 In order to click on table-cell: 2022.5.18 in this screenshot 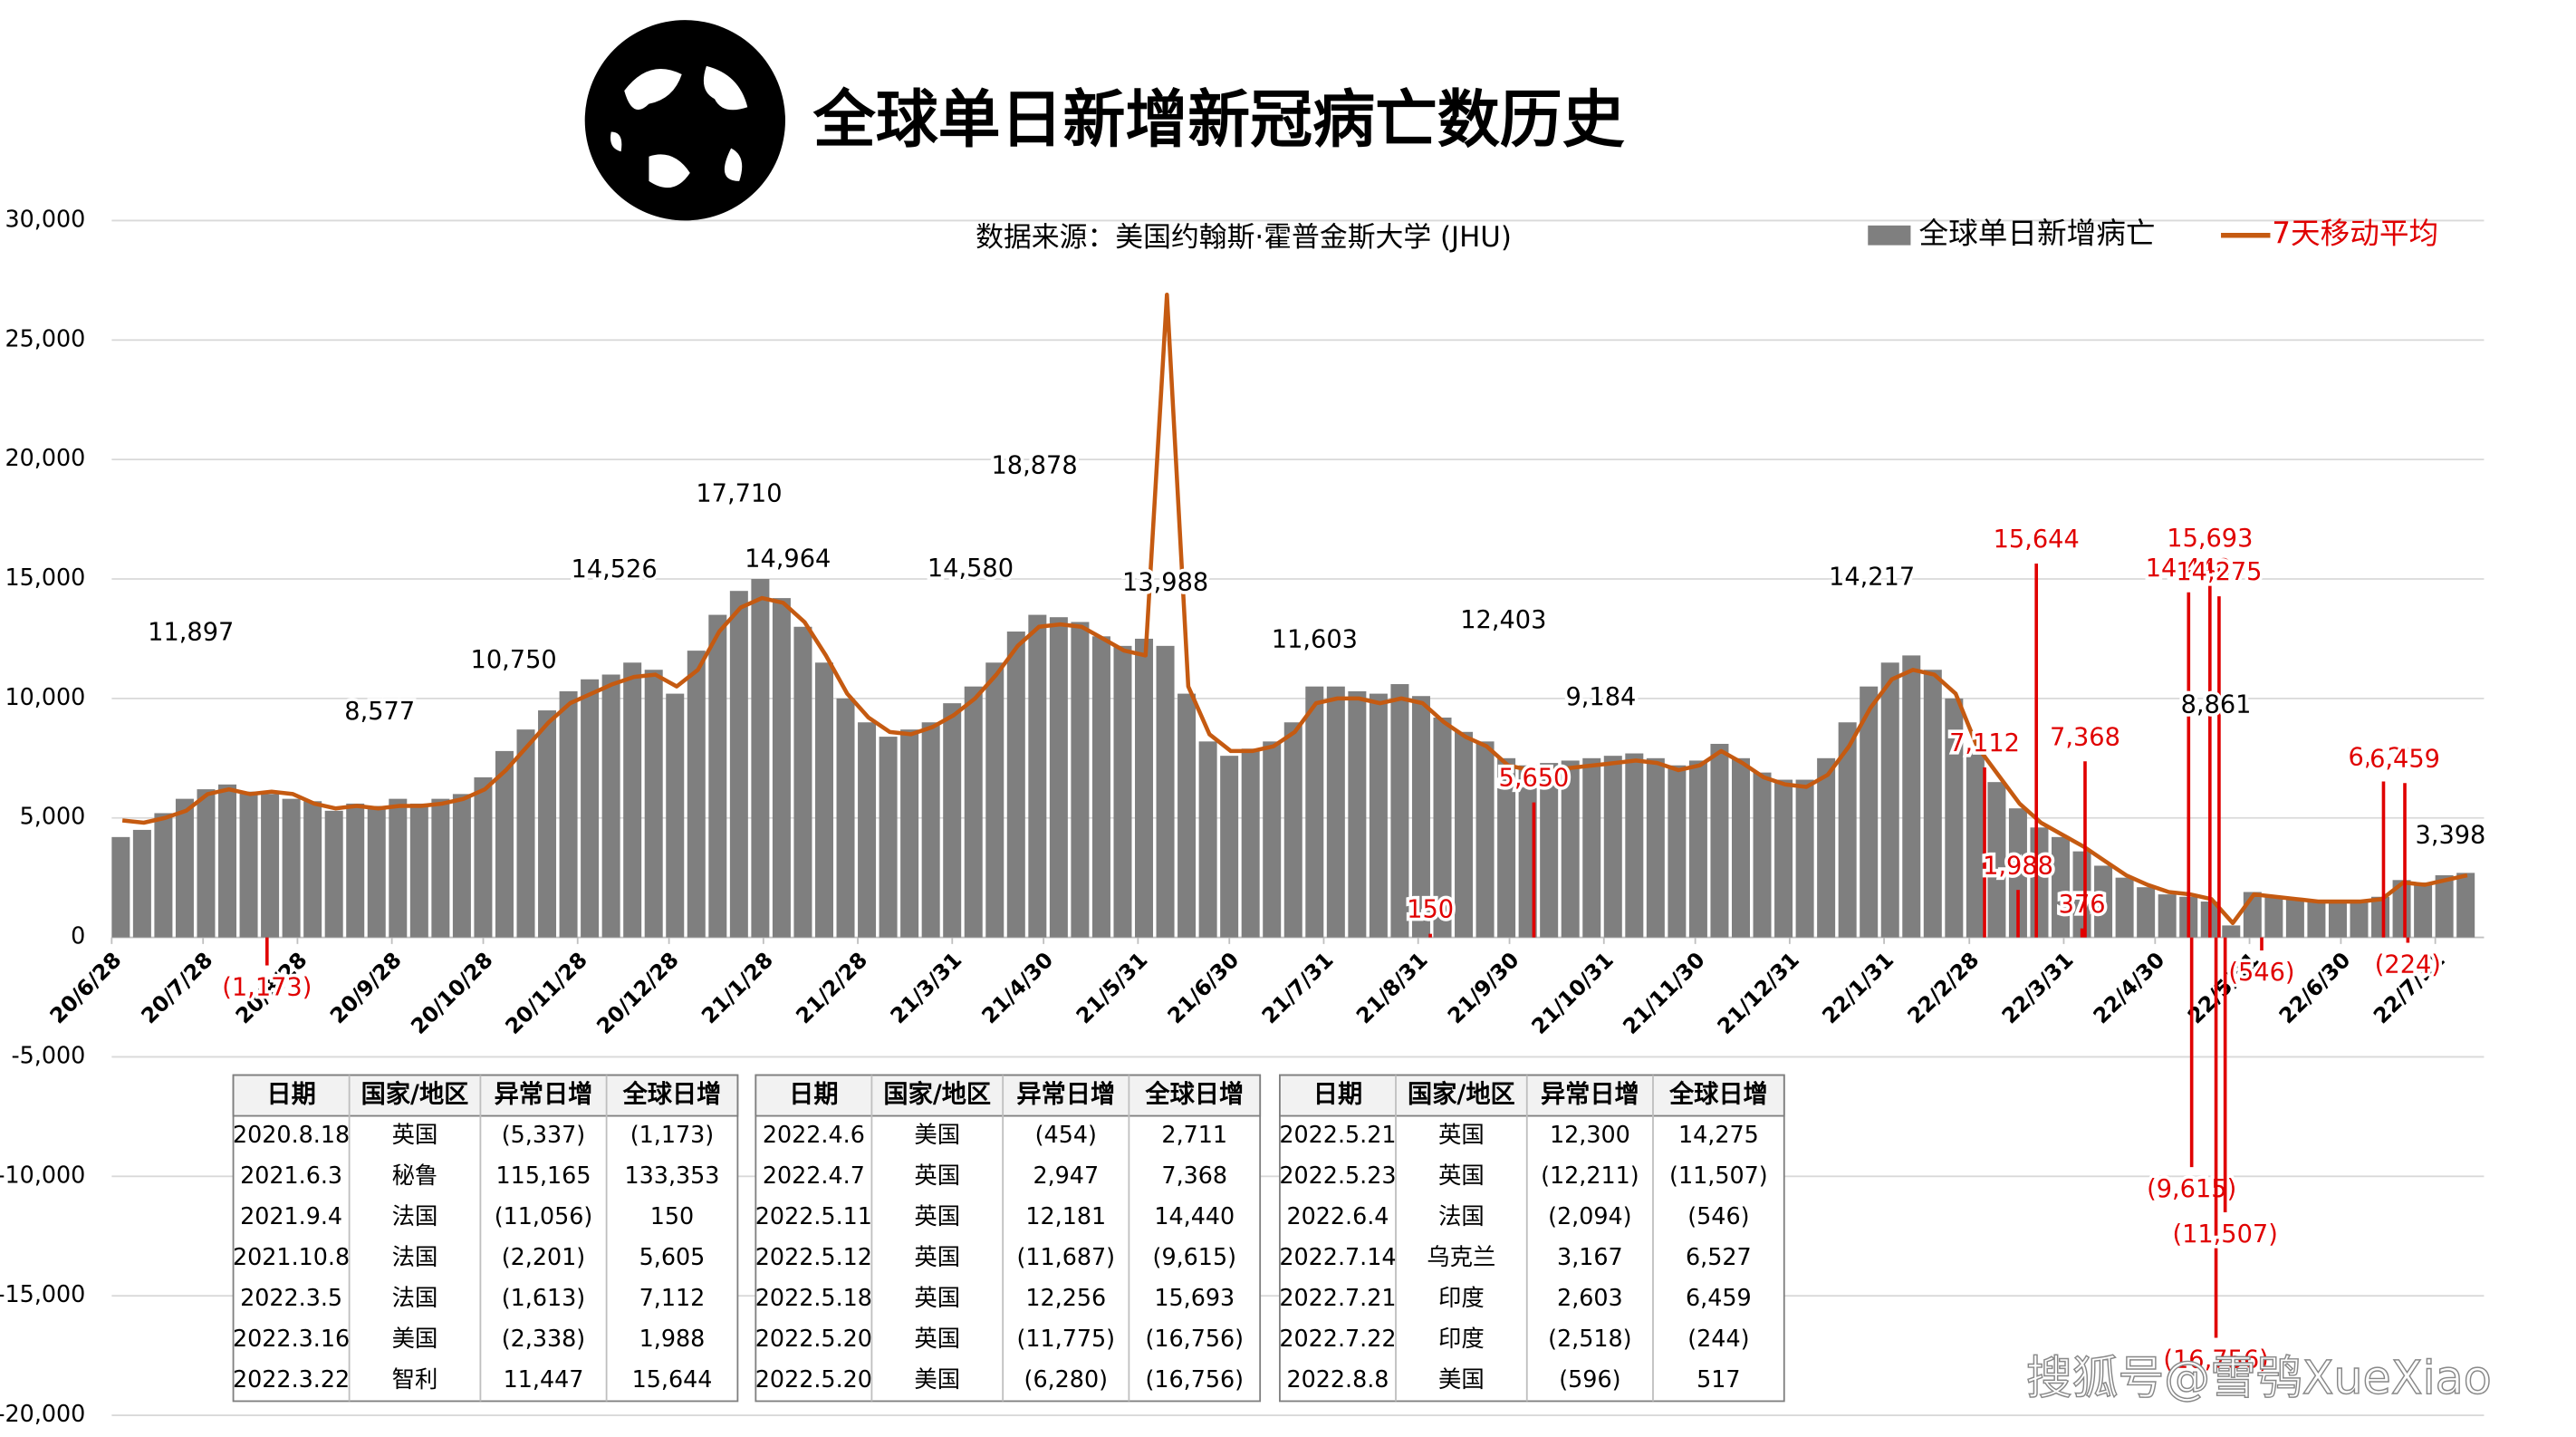, I will do `click(813, 1297)`.